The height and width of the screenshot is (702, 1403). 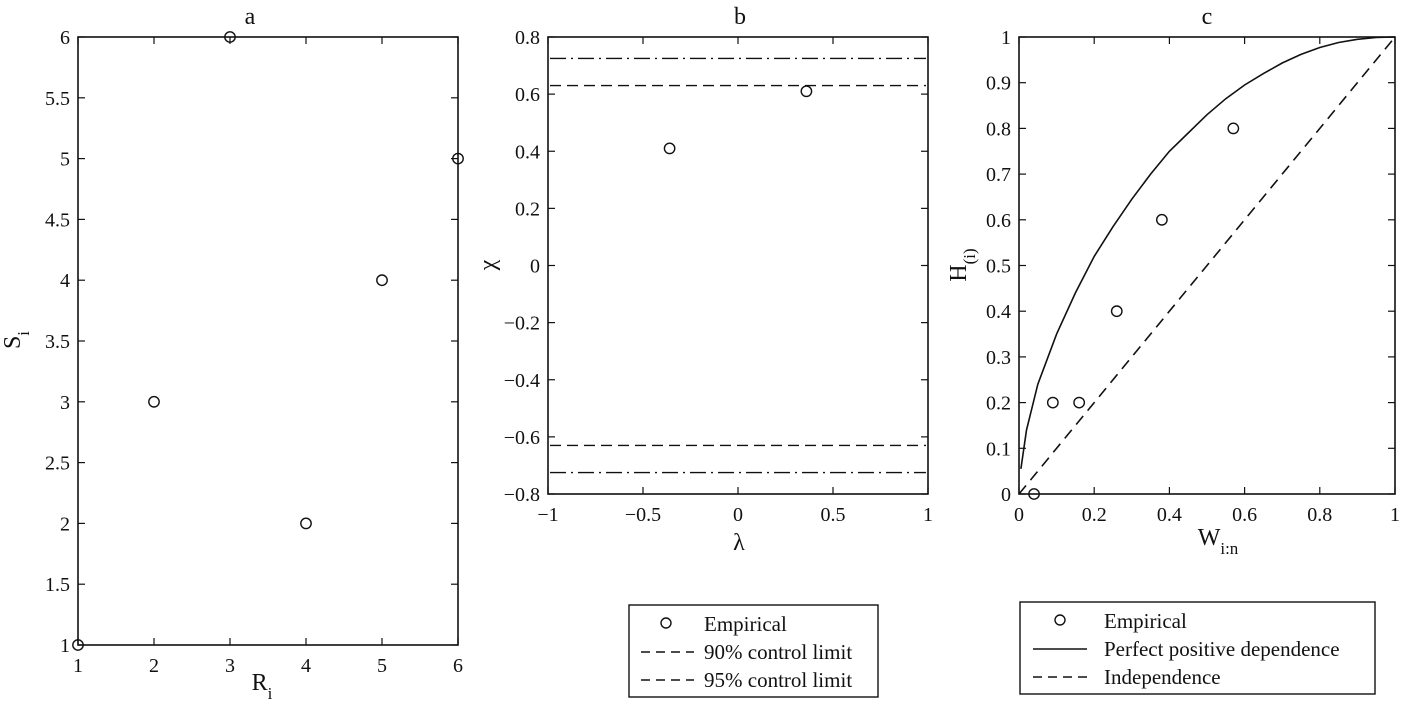 I want to click on panel-c-ytick-label: 0.9, so click(x=998, y=84).